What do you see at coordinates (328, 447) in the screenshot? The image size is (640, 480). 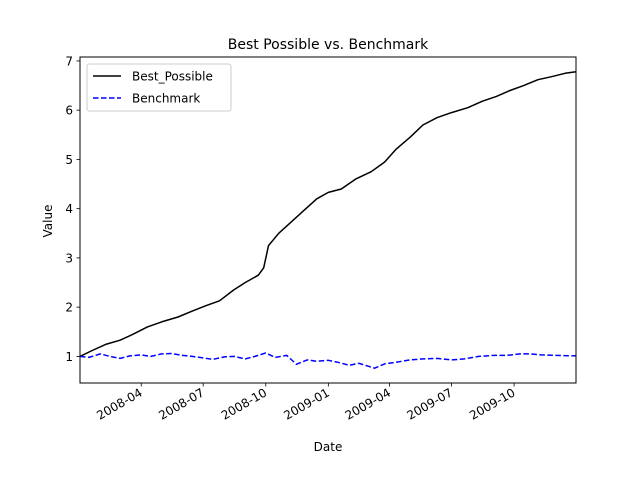 I see `x-axis-label: Date` at bounding box center [328, 447].